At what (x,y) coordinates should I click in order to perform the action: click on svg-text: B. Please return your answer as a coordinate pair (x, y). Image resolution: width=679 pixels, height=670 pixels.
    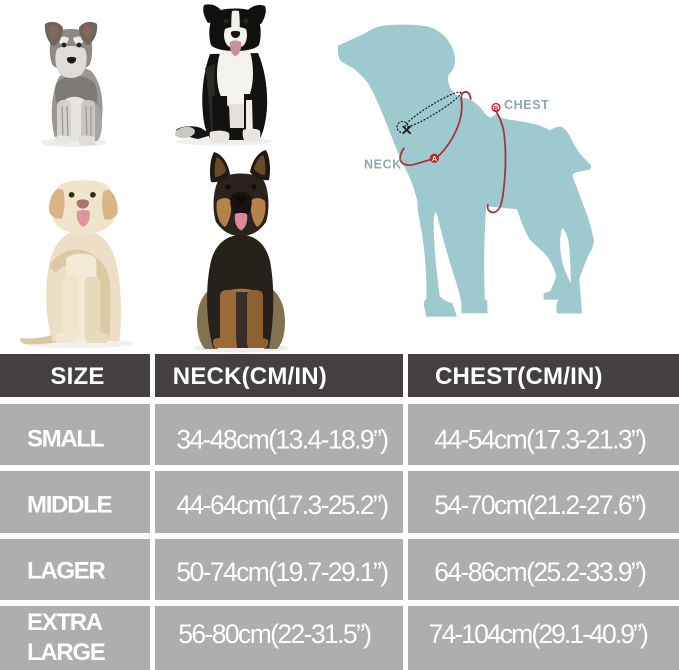
    Looking at the image, I should click on (496, 108).